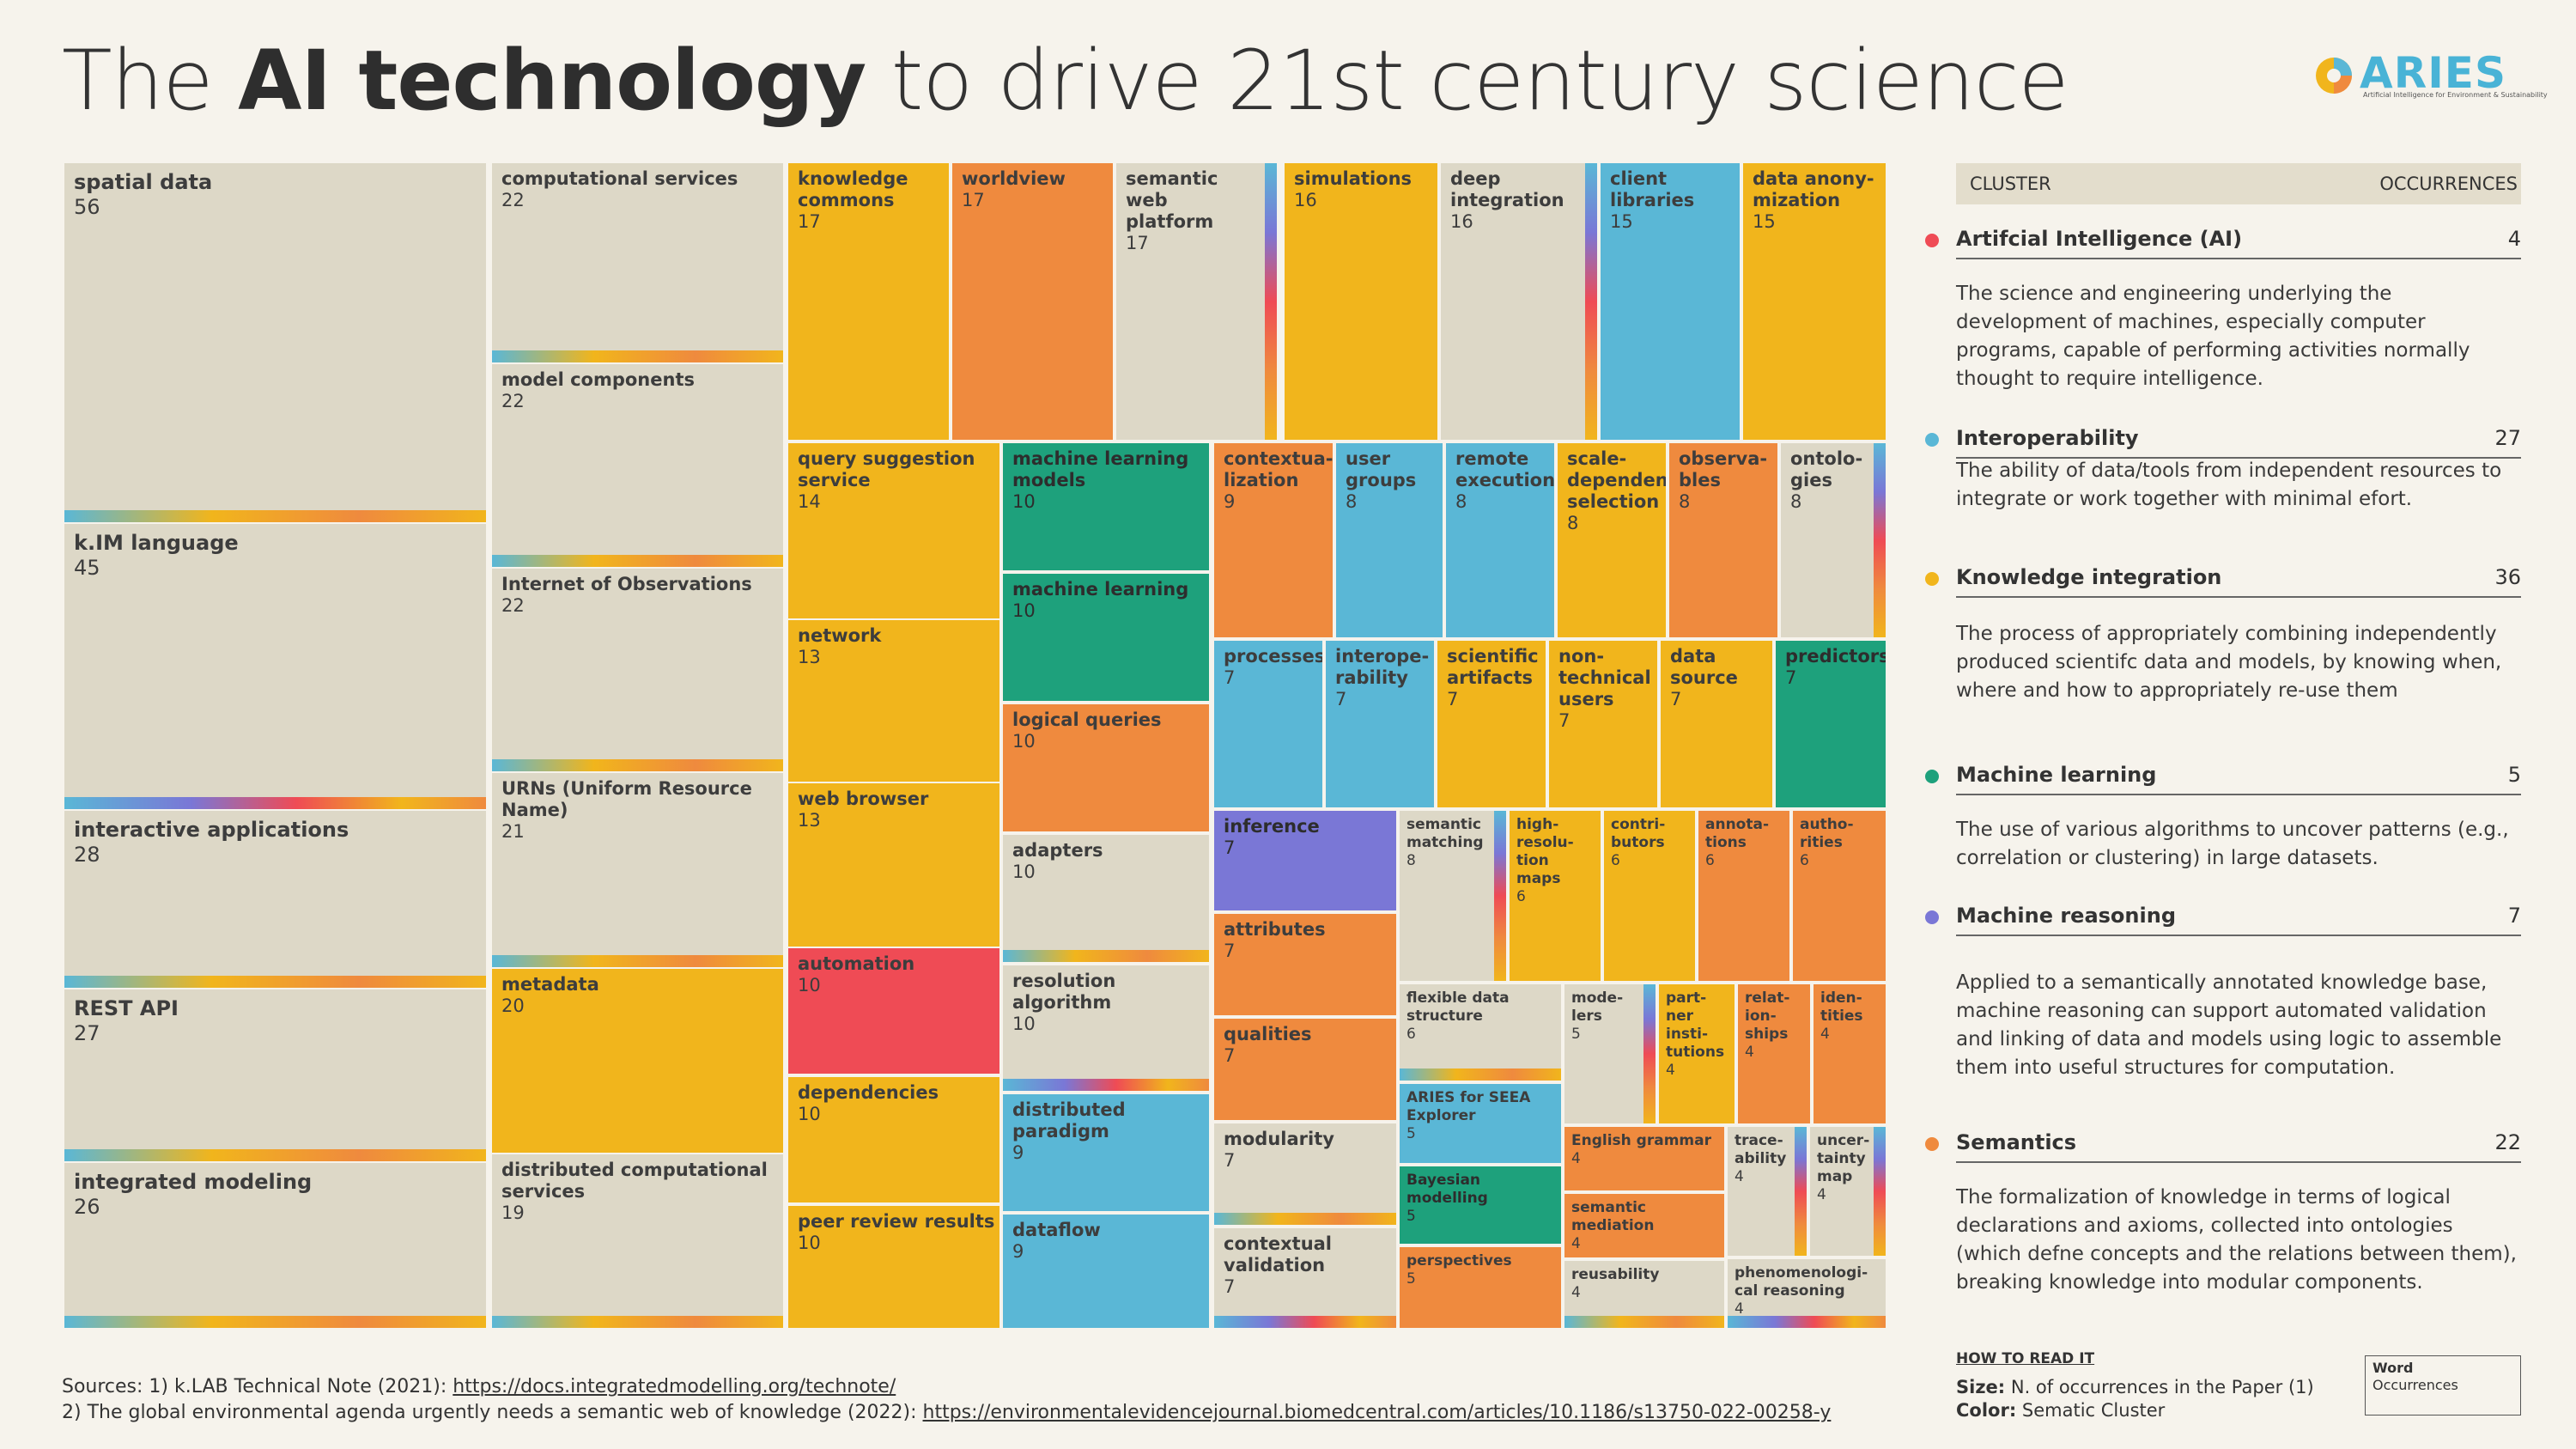  Describe the element at coordinates (156, 543) in the screenshot. I see `tile-label: k.IM language` at that location.